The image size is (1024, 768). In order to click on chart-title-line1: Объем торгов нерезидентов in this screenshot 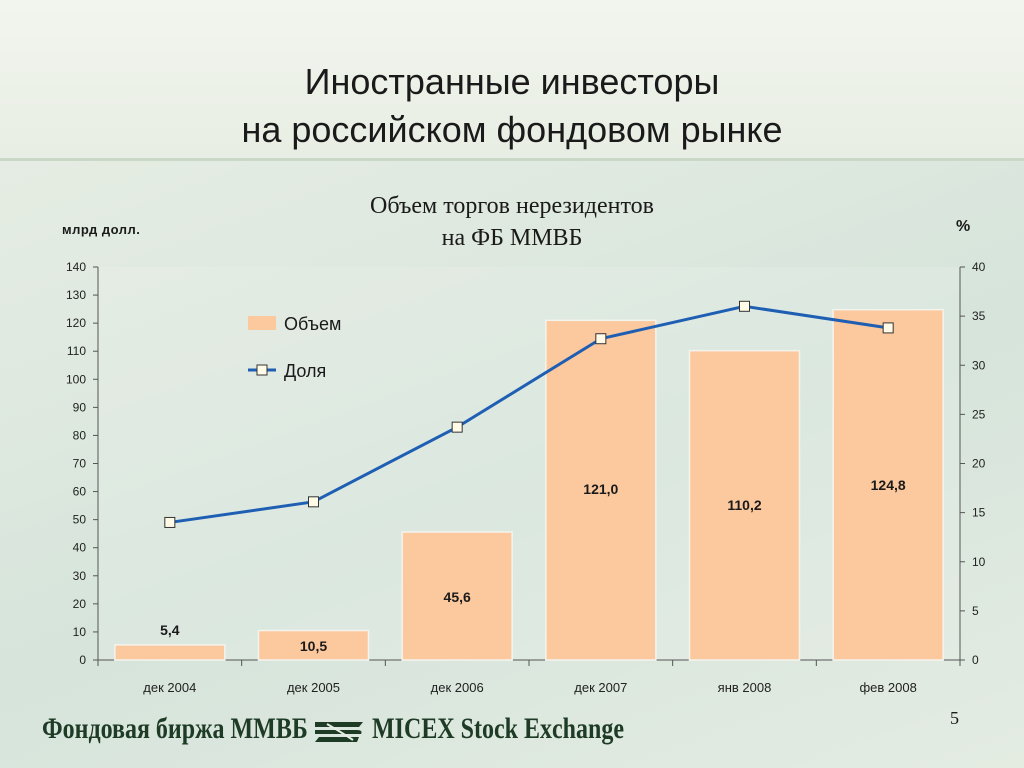, I will do `click(512, 206)`.